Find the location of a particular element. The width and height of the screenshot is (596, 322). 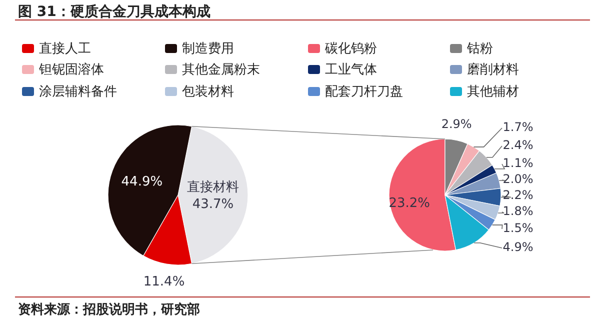

data-label: 44.9% is located at coordinates (142, 182).